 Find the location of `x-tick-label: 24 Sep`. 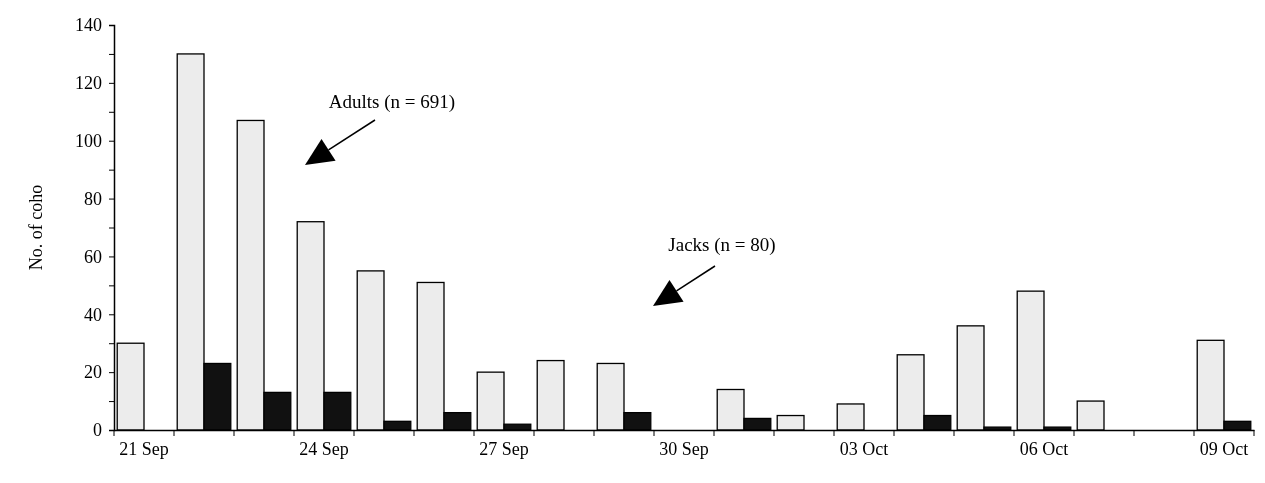

x-tick-label: 24 Sep is located at coordinates (324, 449).